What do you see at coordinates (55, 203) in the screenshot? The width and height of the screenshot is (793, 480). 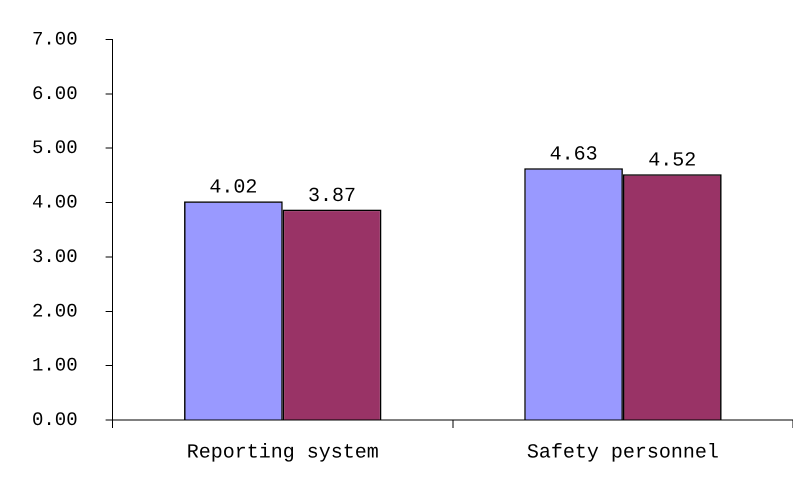 I see `y-tick-label: 4.00` at bounding box center [55, 203].